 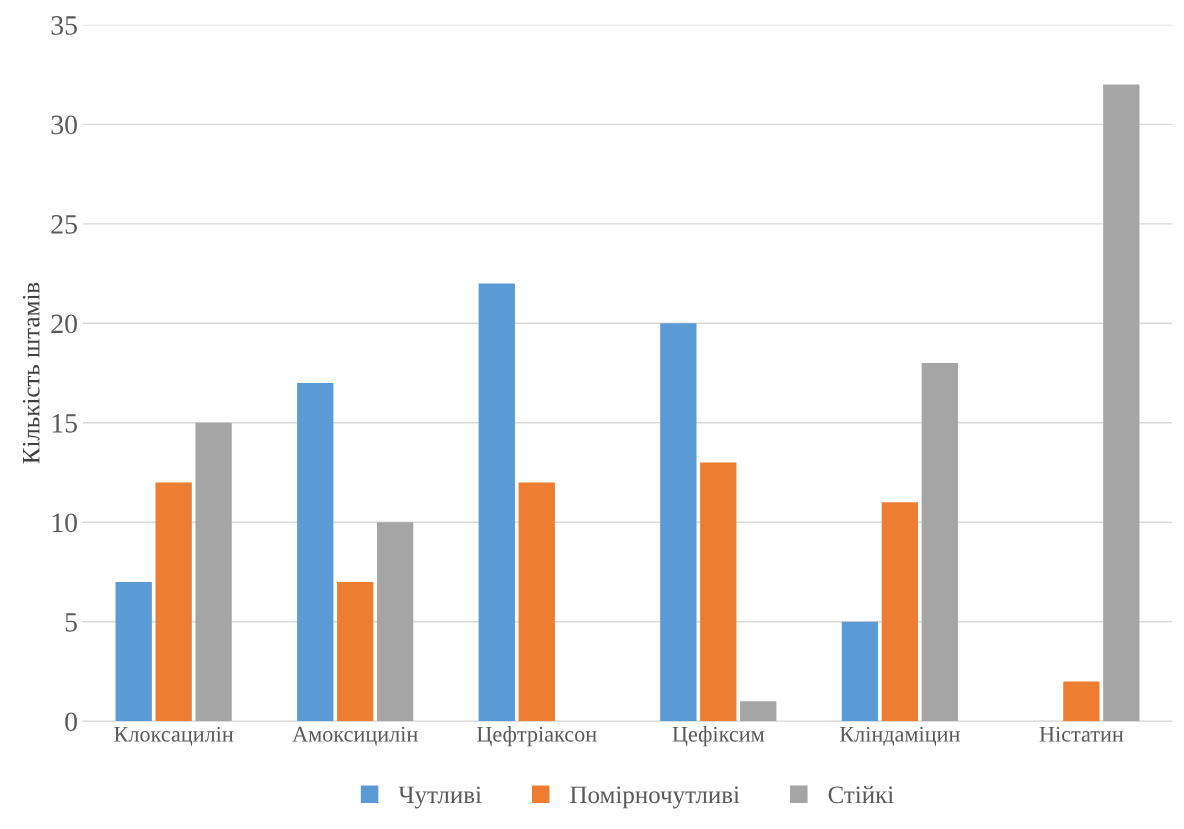 What do you see at coordinates (355, 736) in the screenshot?
I see `x-tick-label: Амоксицилін` at bounding box center [355, 736].